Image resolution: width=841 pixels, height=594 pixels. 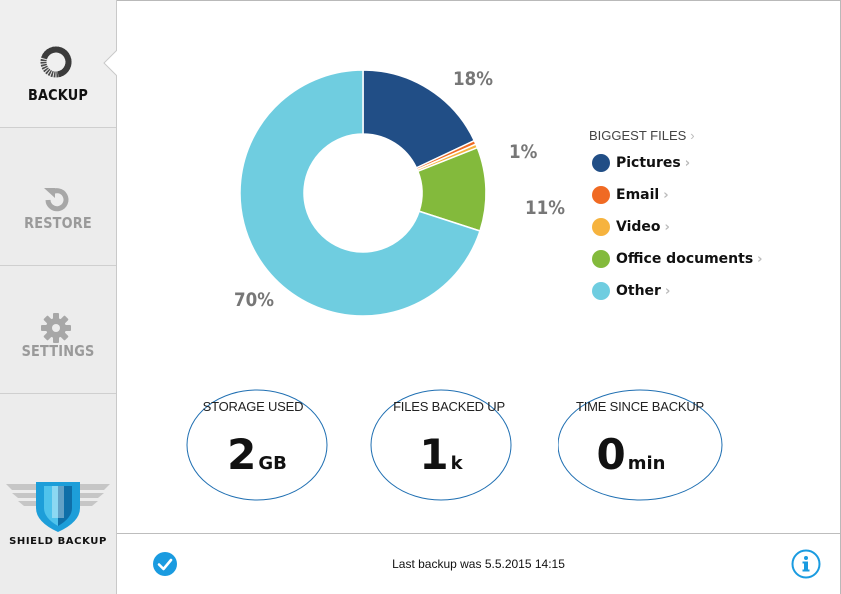 What do you see at coordinates (253, 406) in the screenshot?
I see `stat-label: STORAGE USED` at bounding box center [253, 406].